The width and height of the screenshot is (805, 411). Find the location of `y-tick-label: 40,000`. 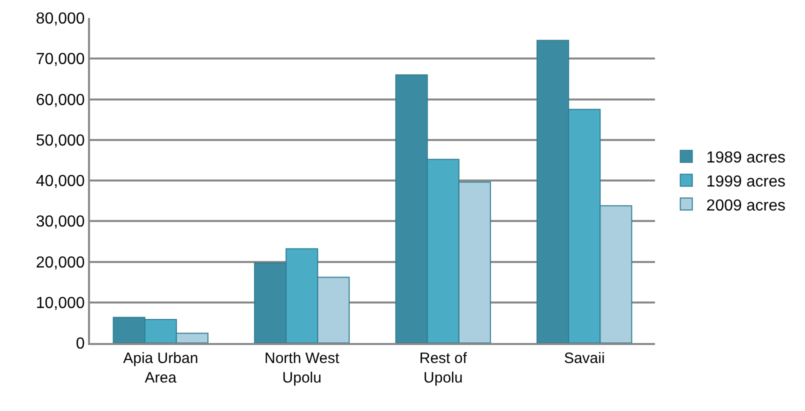

y-tick-label: 40,000 is located at coordinates (60, 181).